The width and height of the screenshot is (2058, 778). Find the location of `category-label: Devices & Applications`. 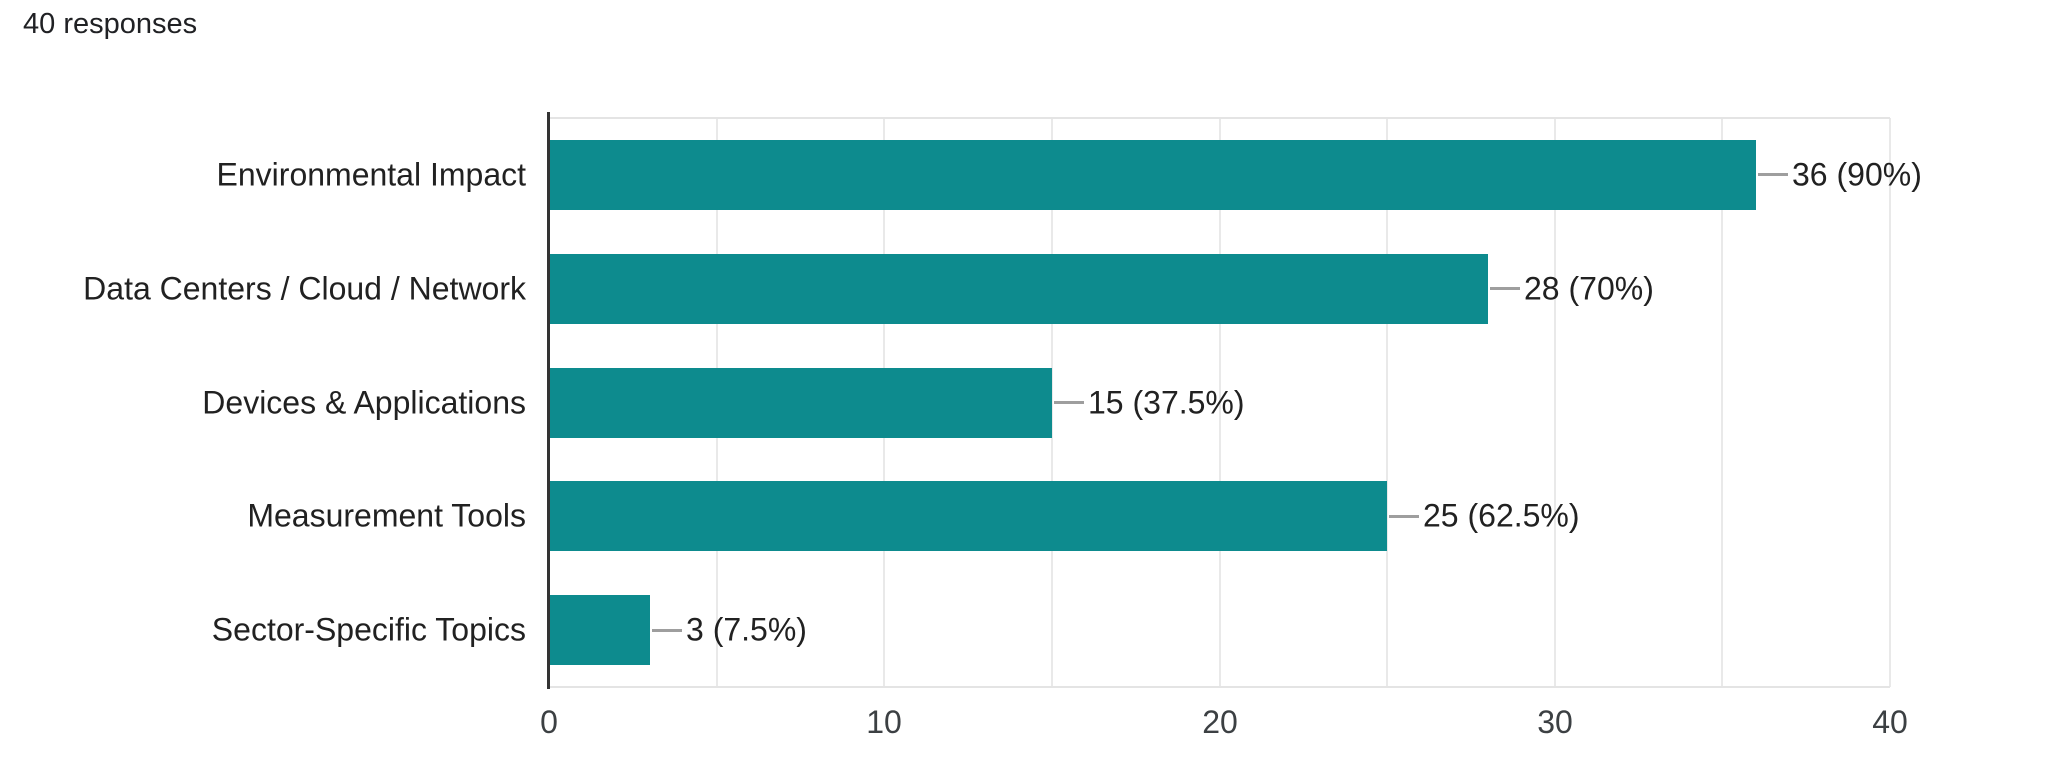

category-label: Devices & Applications is located at coordinates (364, 402).